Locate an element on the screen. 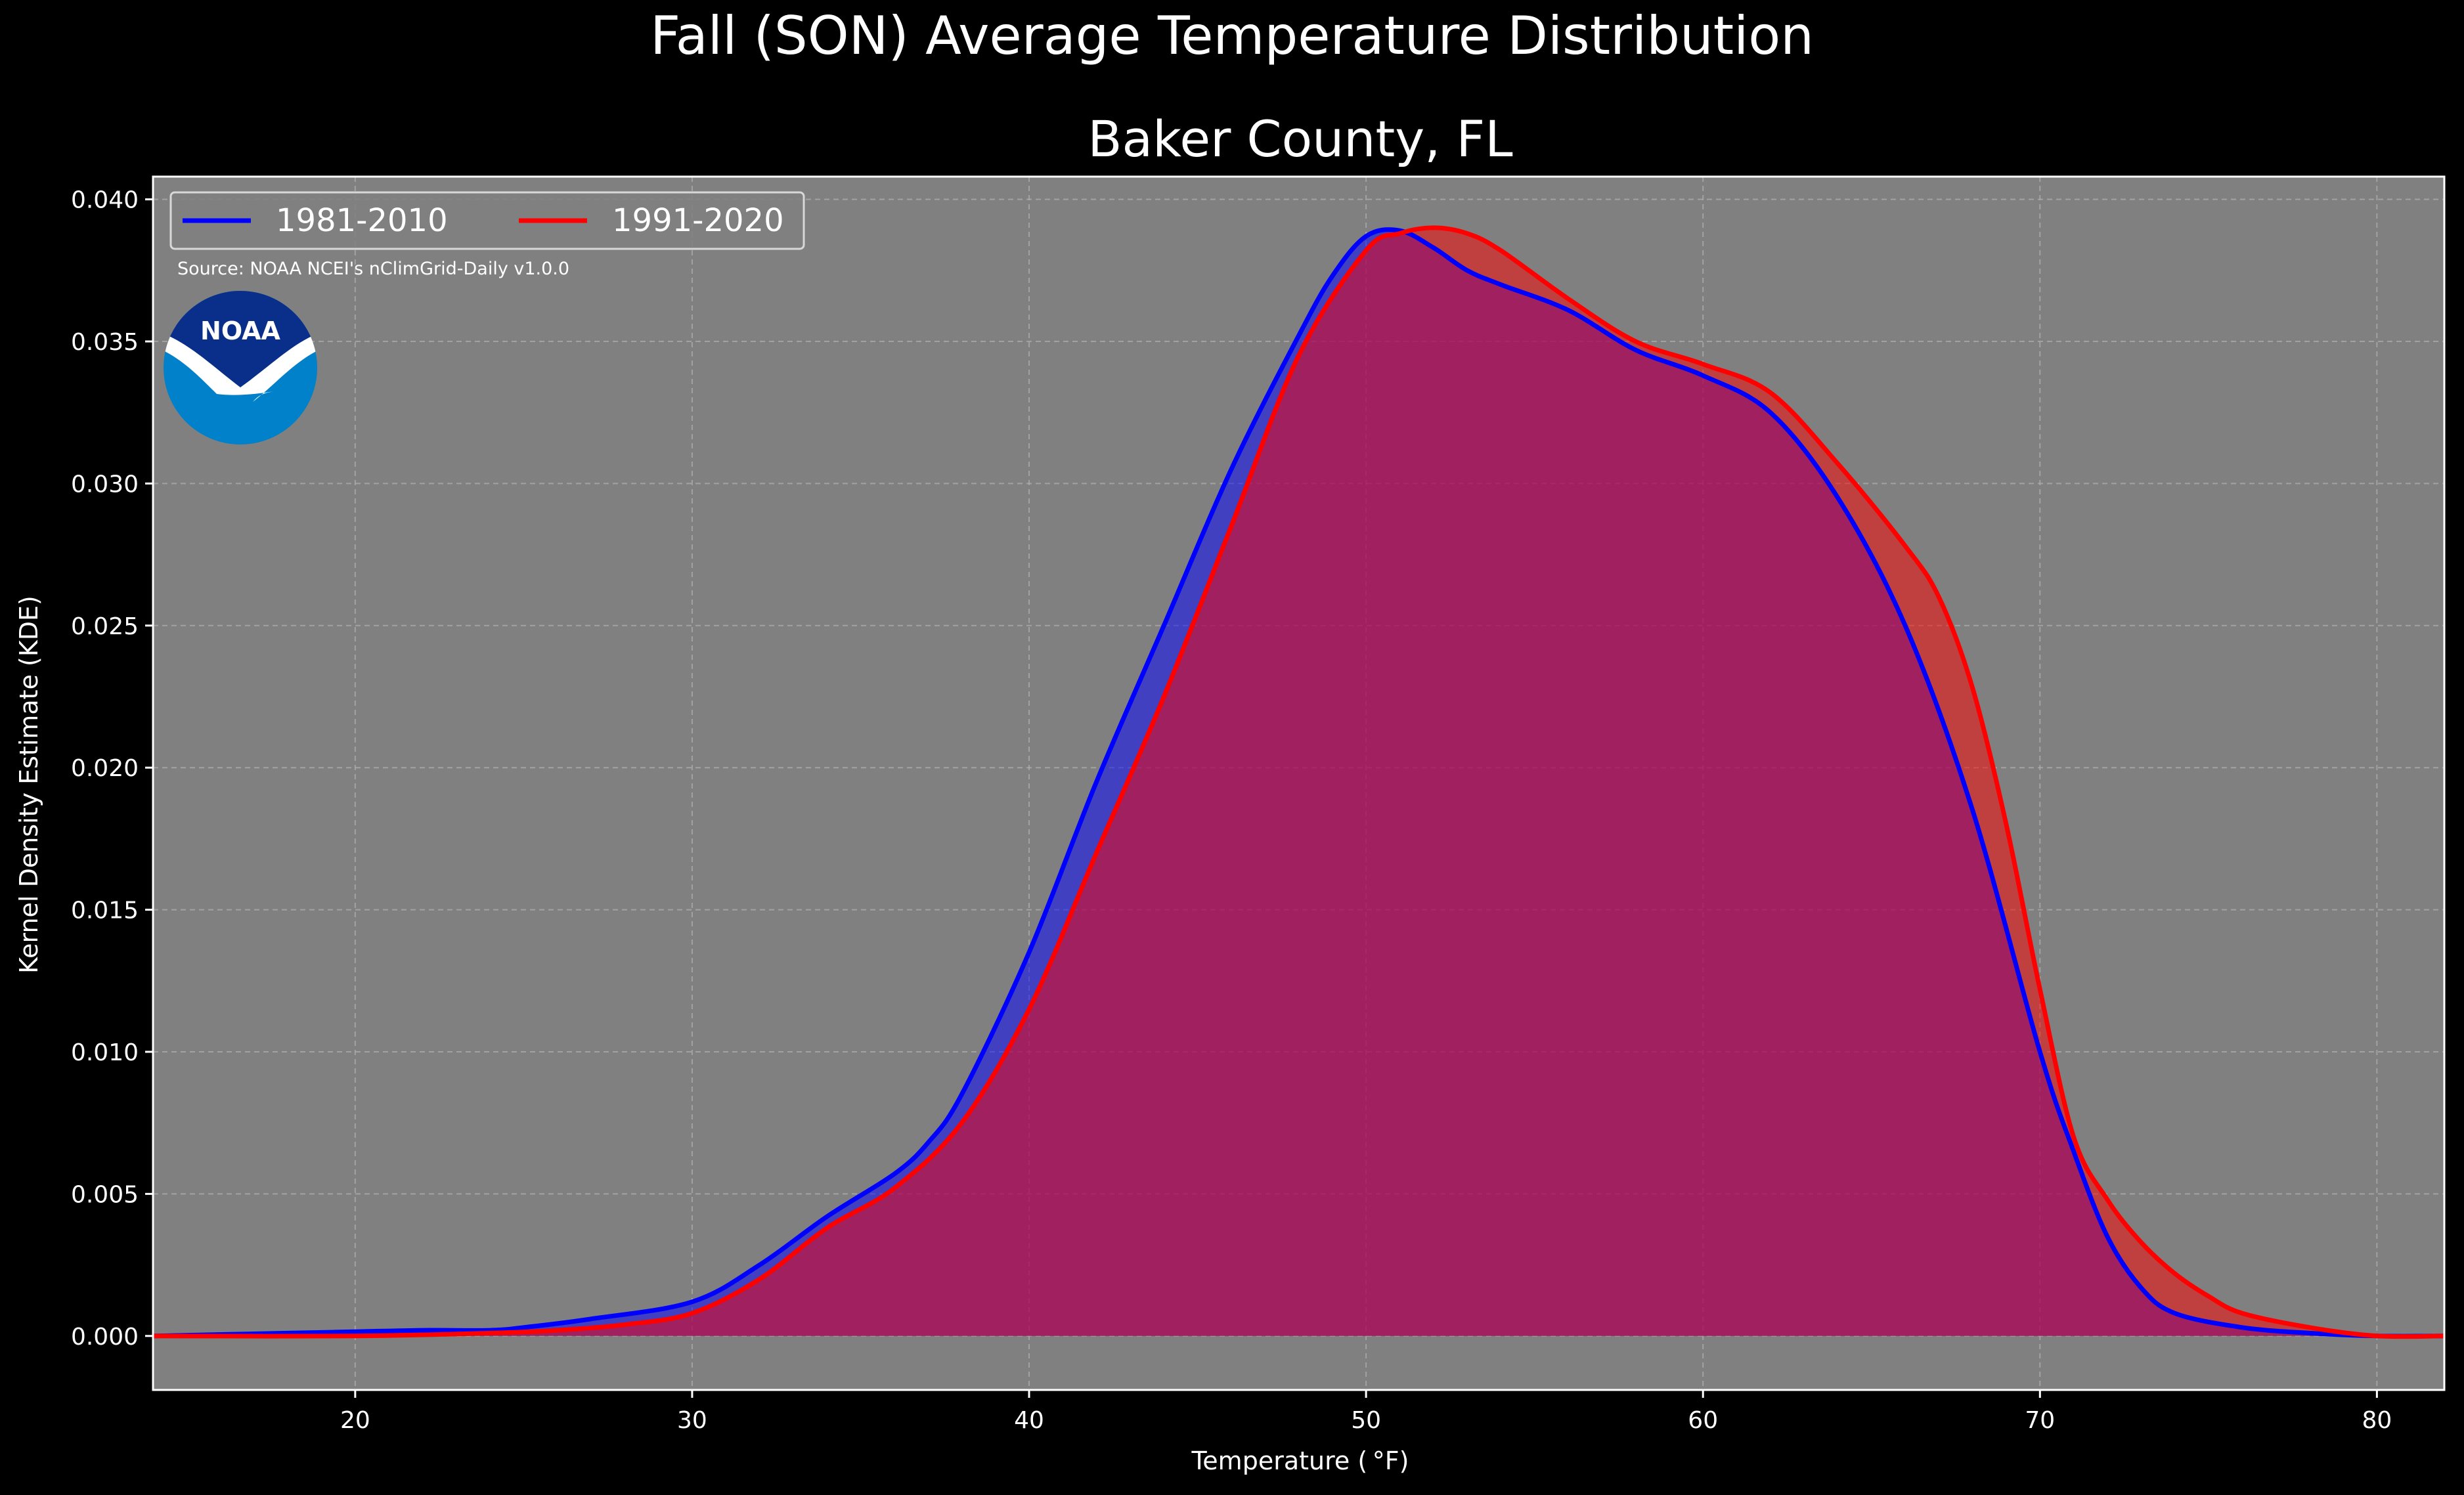  x-tick-label: 50 is located at coordinates (1366, 1420).